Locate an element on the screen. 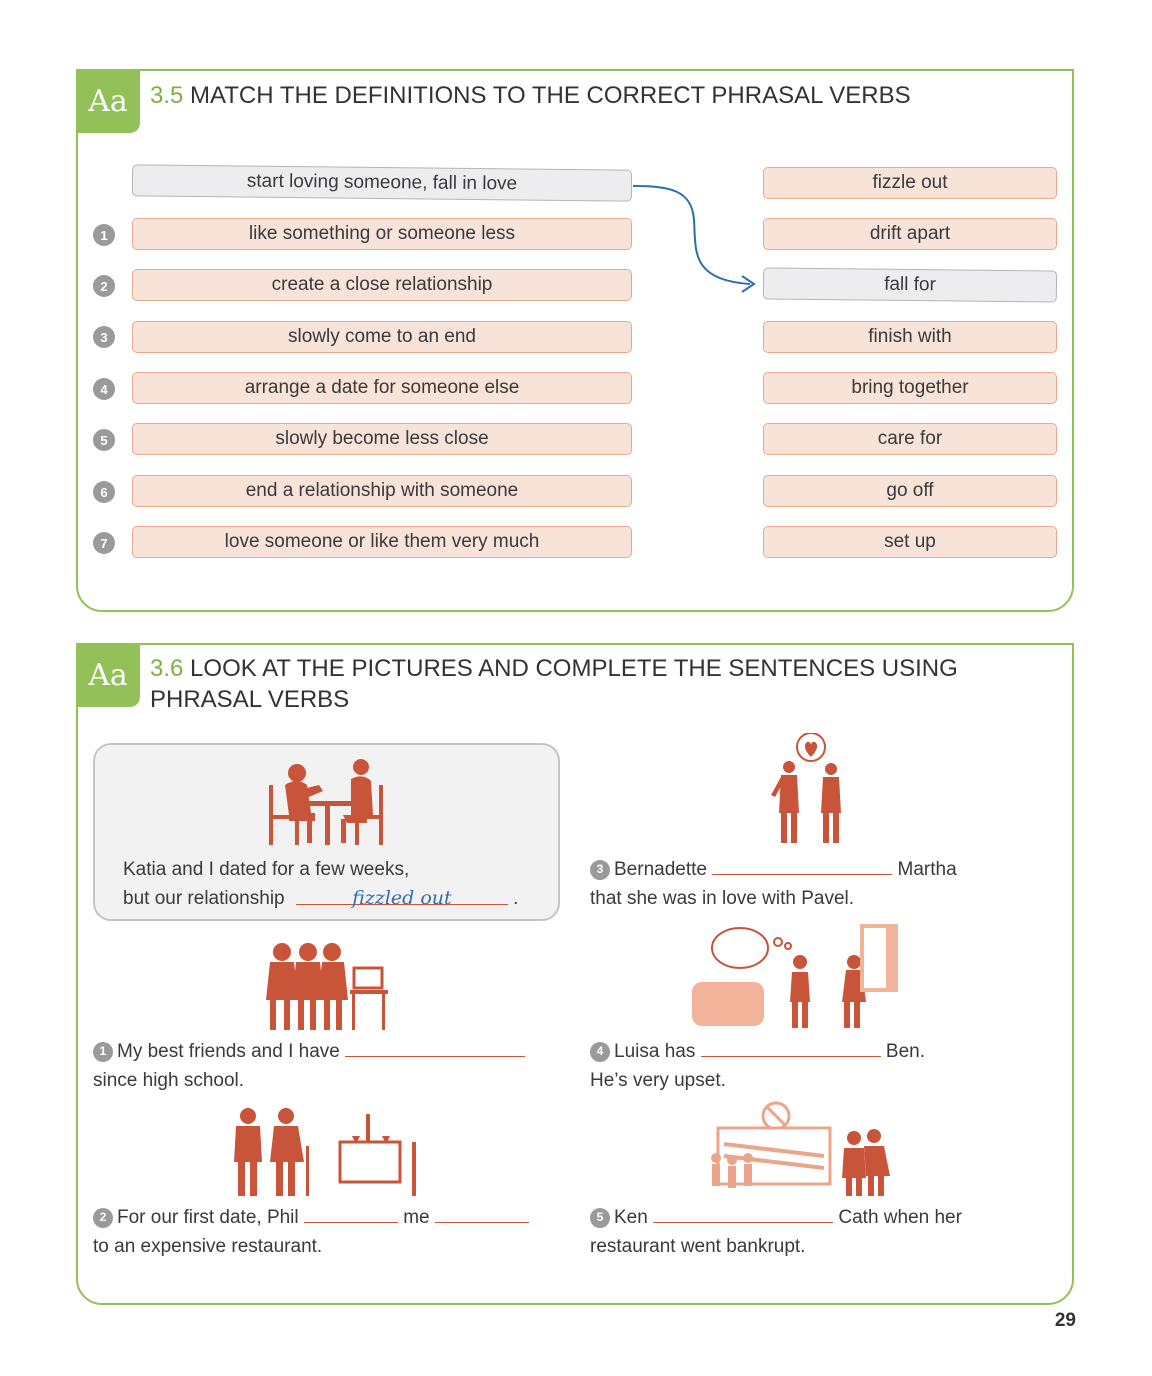  breakup-illustration is located at coordinates (795, 976).